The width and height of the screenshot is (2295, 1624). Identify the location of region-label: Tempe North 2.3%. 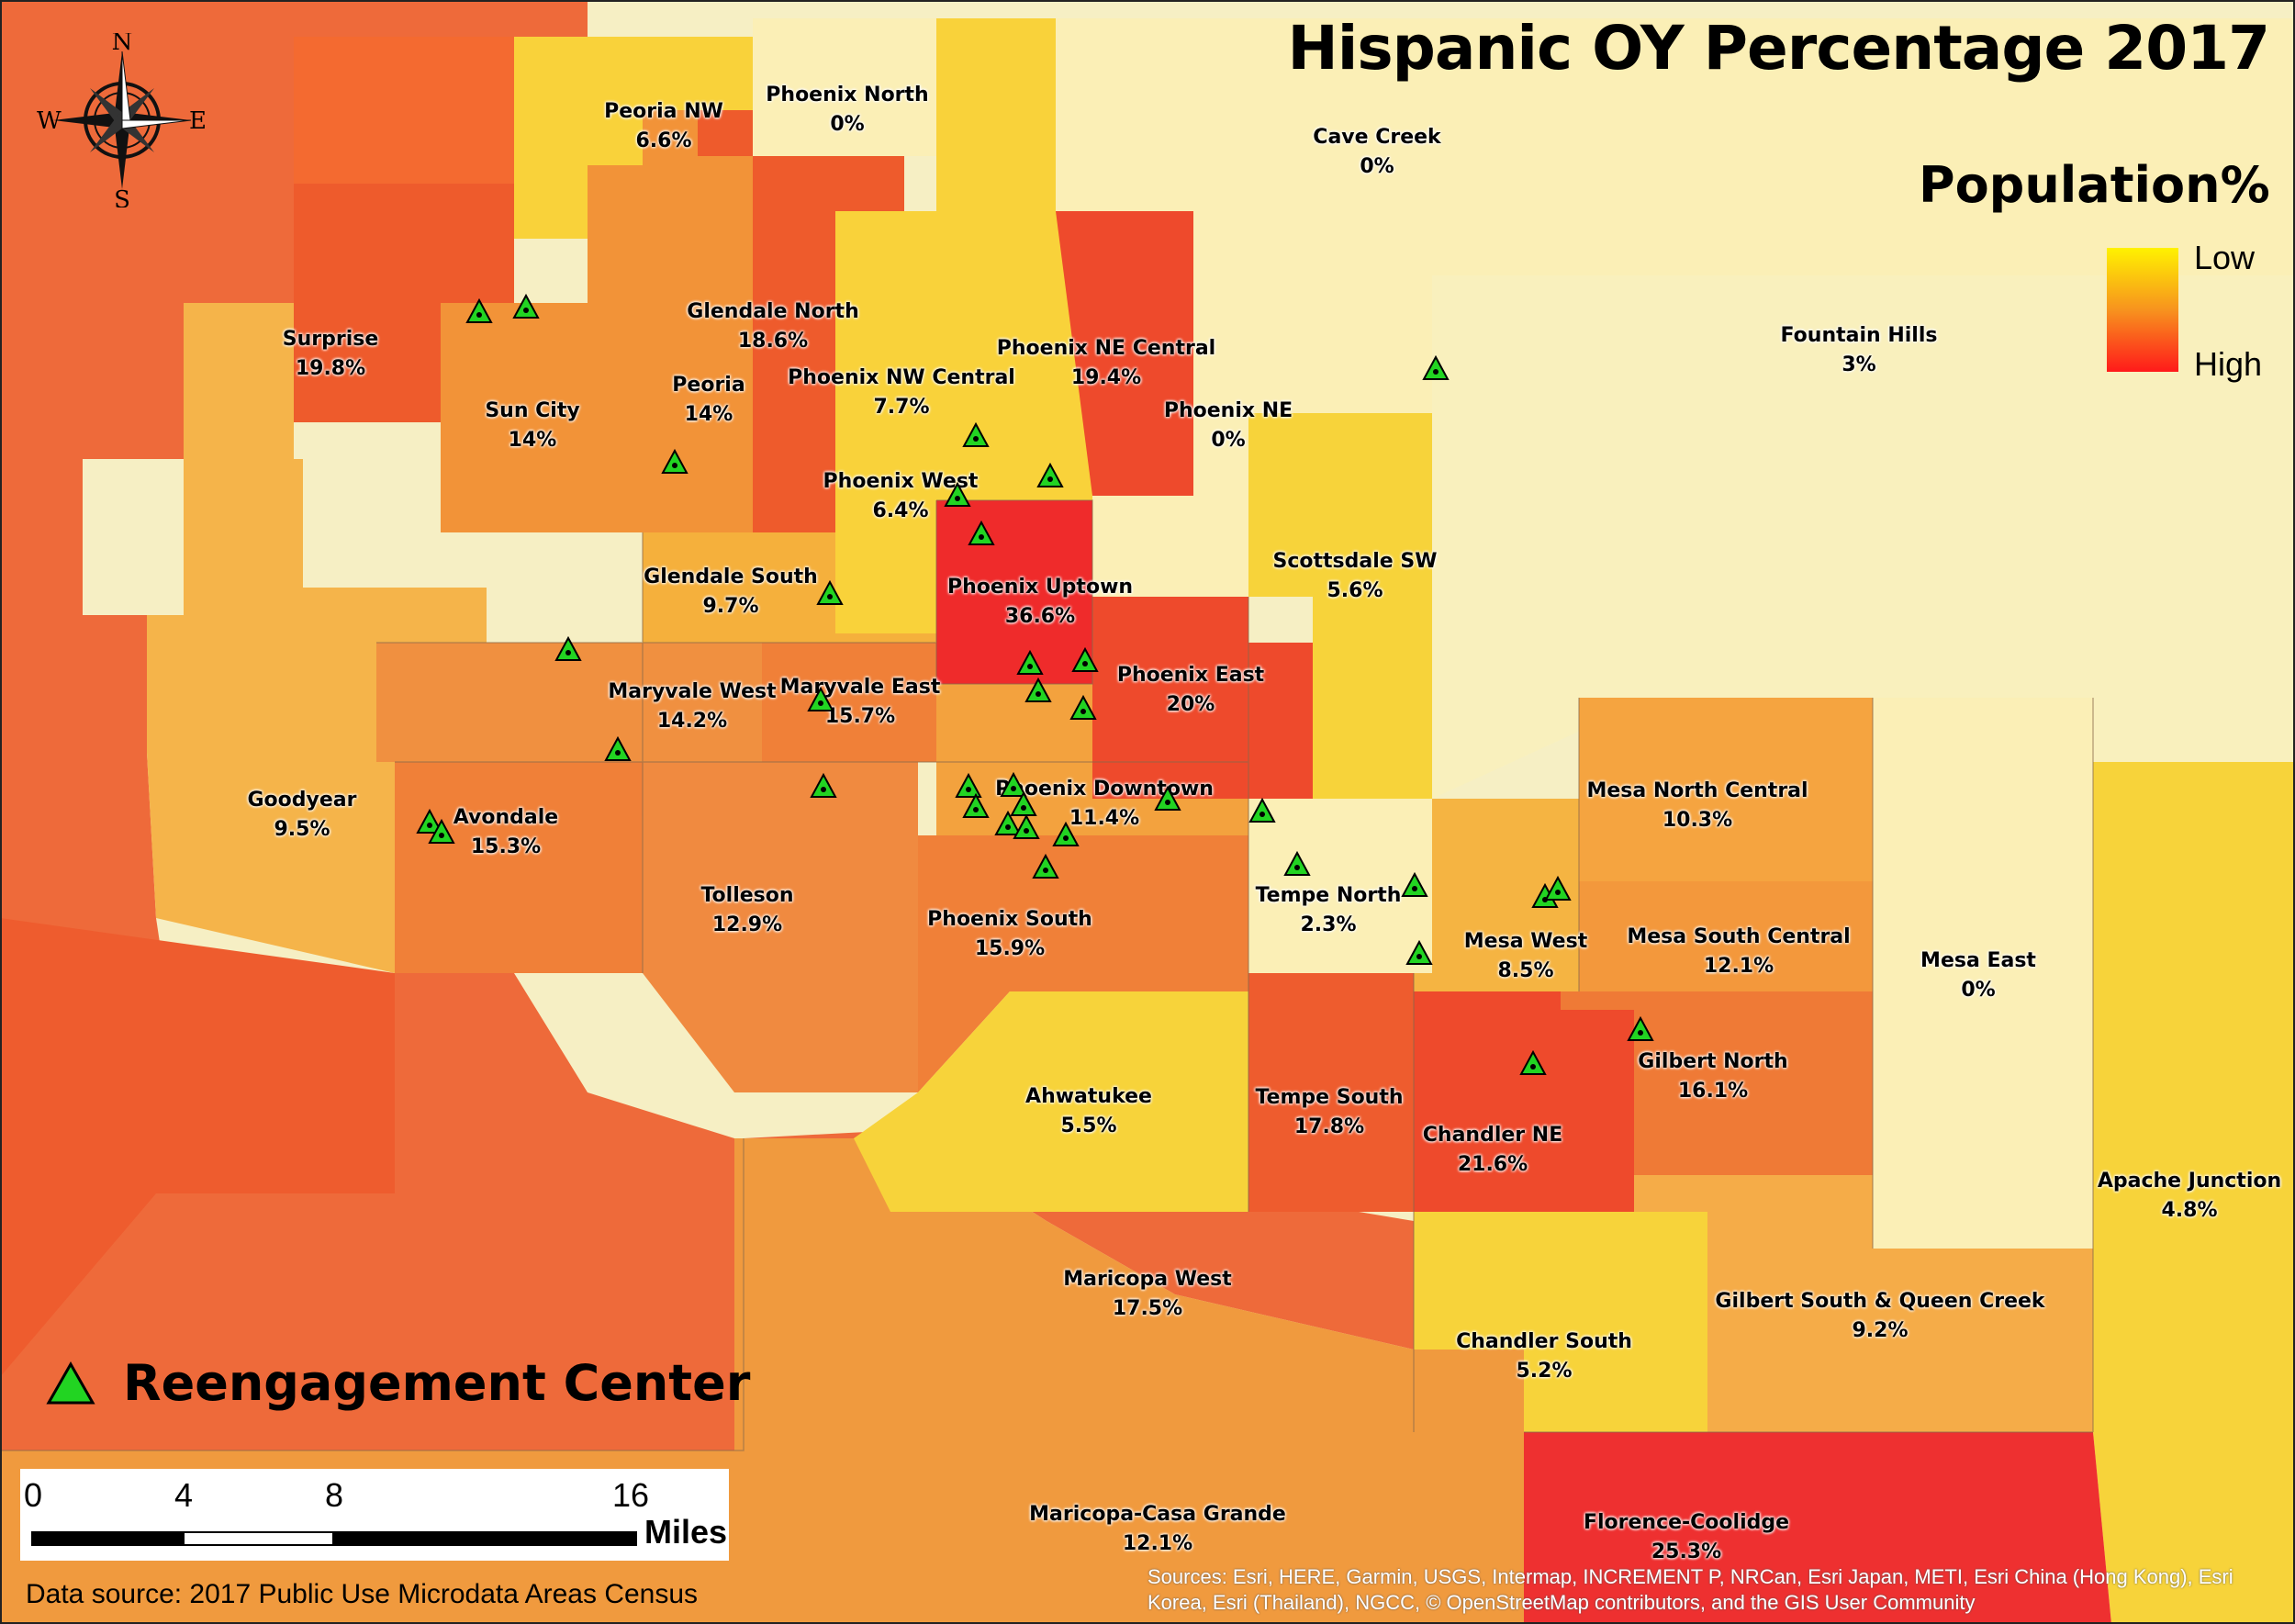
(1329, 910).